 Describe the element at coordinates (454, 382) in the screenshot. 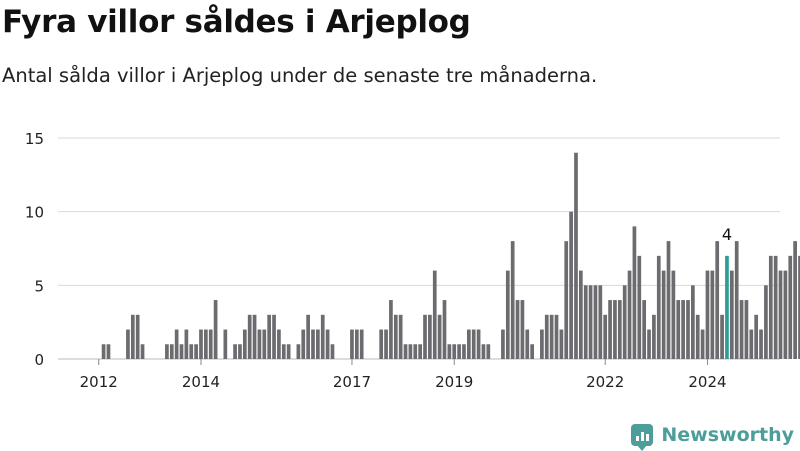

I see `x-tick-label: 2019` at that location.